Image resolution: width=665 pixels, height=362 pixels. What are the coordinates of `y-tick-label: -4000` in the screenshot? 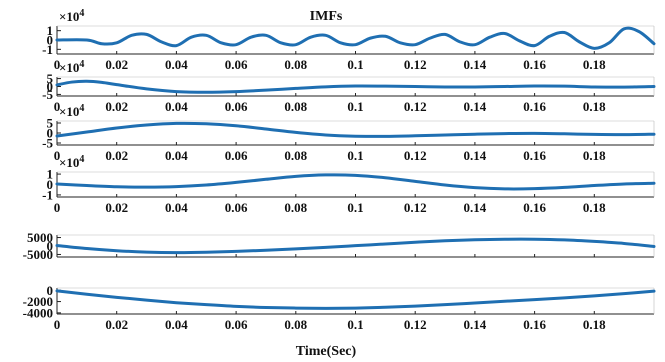 It's located at (38, 312).